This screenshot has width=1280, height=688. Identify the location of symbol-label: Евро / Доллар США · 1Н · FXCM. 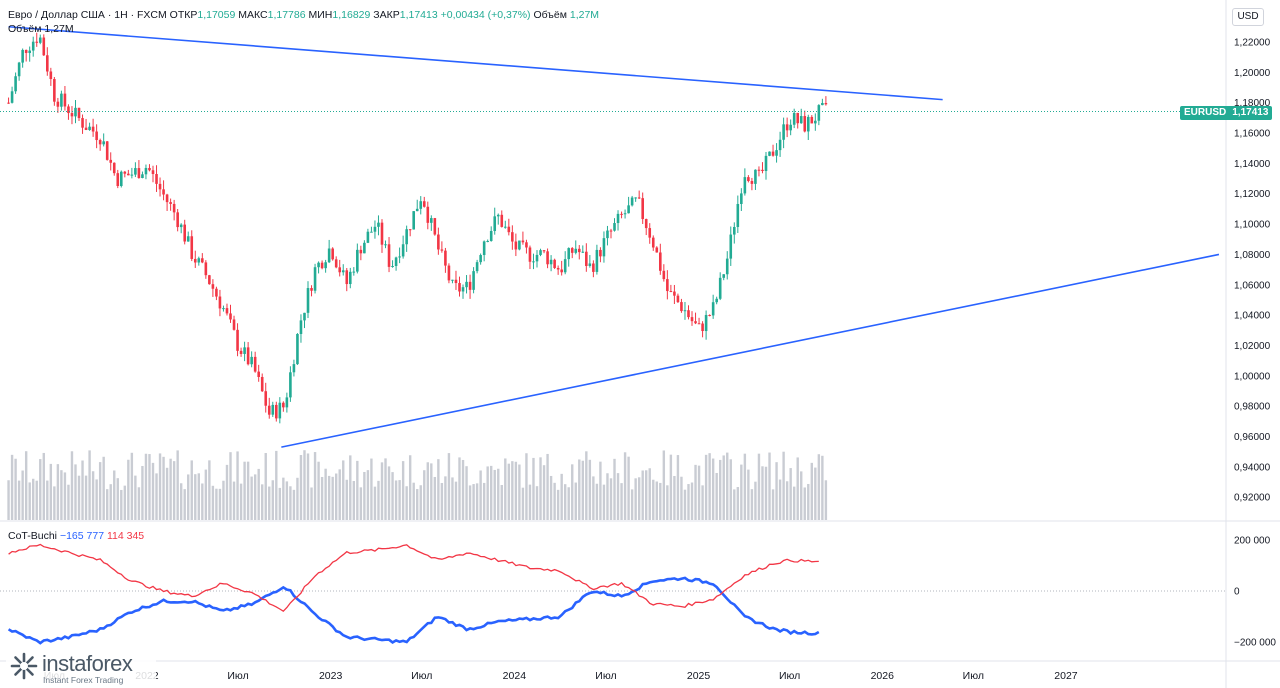
(87, 15).